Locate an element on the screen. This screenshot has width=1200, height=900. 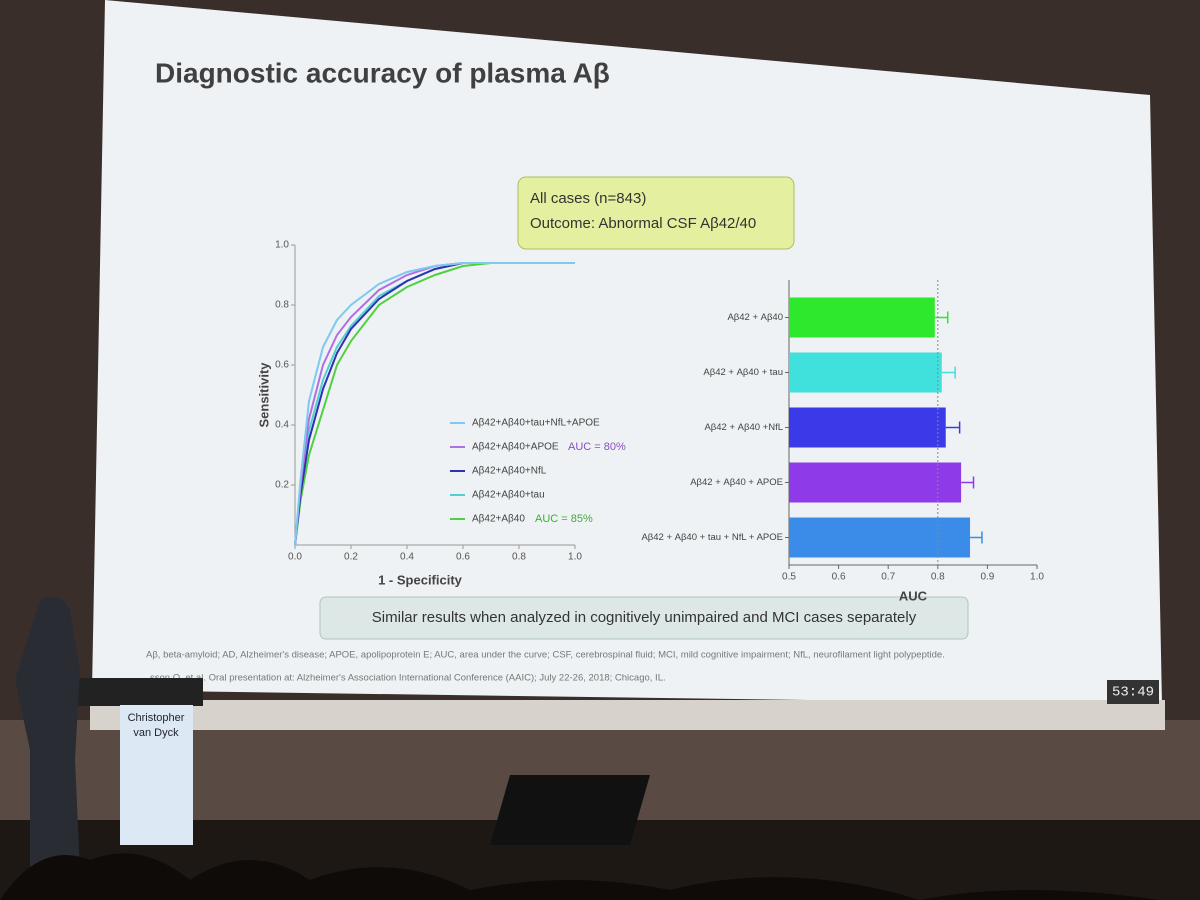
speaker is located at coordinates (47, 733).